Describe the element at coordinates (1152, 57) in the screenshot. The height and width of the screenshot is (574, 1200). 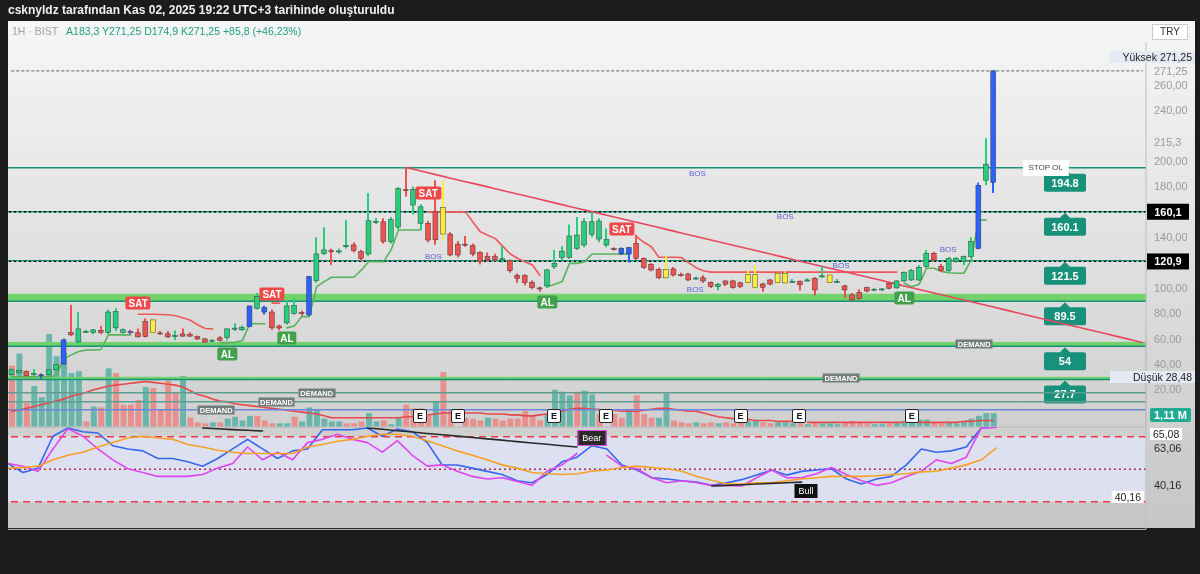
I see `annotation: Yüksek 271,25` at that location.